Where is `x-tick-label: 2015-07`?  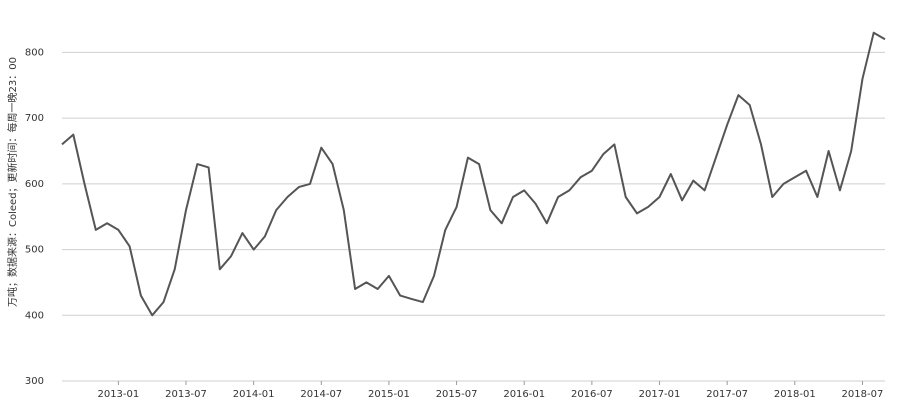 x-tick-label: 2015-07 is located at coordinates (457, 394).